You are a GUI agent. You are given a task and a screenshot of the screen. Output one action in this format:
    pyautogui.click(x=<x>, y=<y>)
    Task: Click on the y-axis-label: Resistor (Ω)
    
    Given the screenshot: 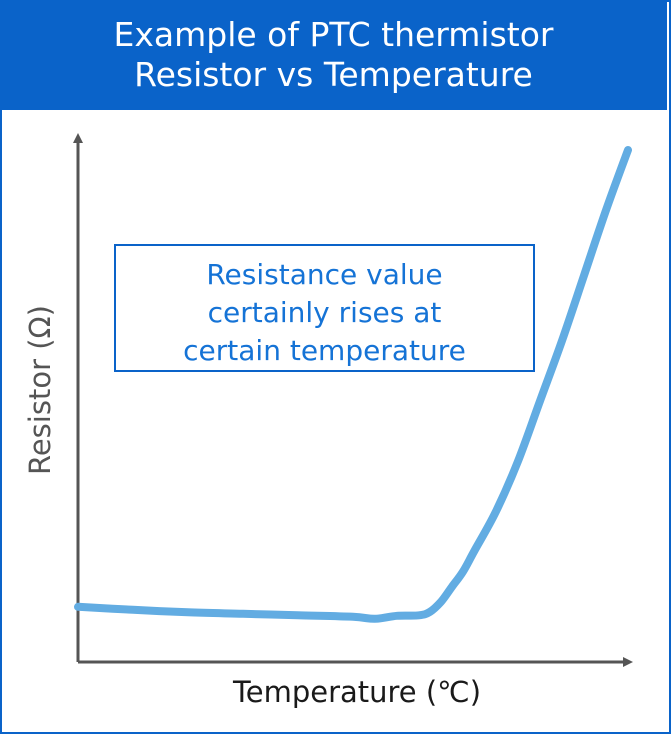 What is the action you would take?
    pyautogui.click(x=40, y=390)
    